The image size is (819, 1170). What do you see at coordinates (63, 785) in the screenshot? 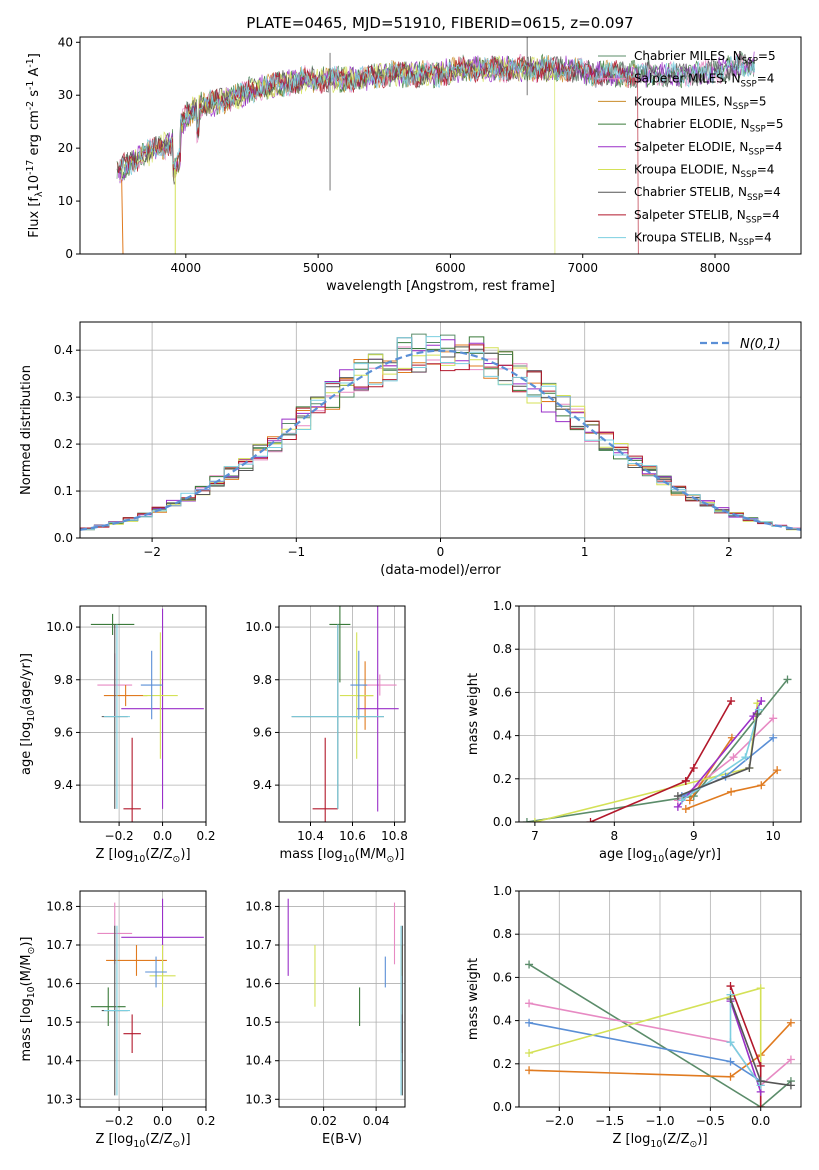
I see `y-tick-label: 9.4` at bounding box center [63, 785].